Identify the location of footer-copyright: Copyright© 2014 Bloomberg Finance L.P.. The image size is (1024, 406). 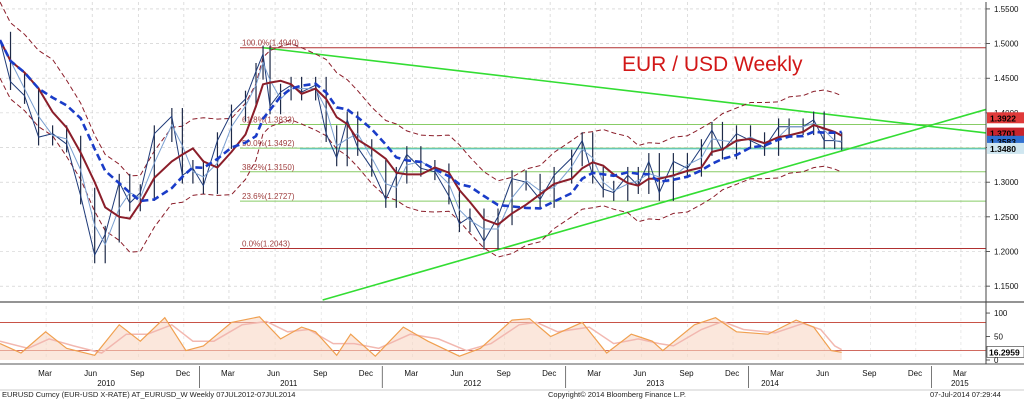
(617, 394).